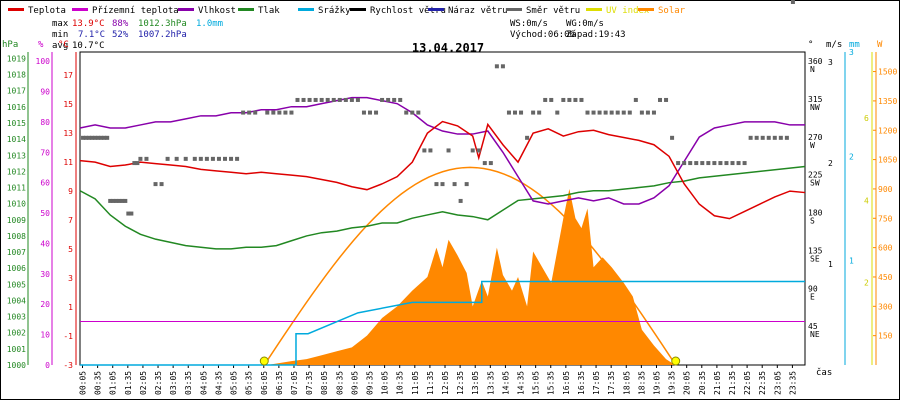  I want to click on pressure-tick-label: 1005, so click(16, 284).